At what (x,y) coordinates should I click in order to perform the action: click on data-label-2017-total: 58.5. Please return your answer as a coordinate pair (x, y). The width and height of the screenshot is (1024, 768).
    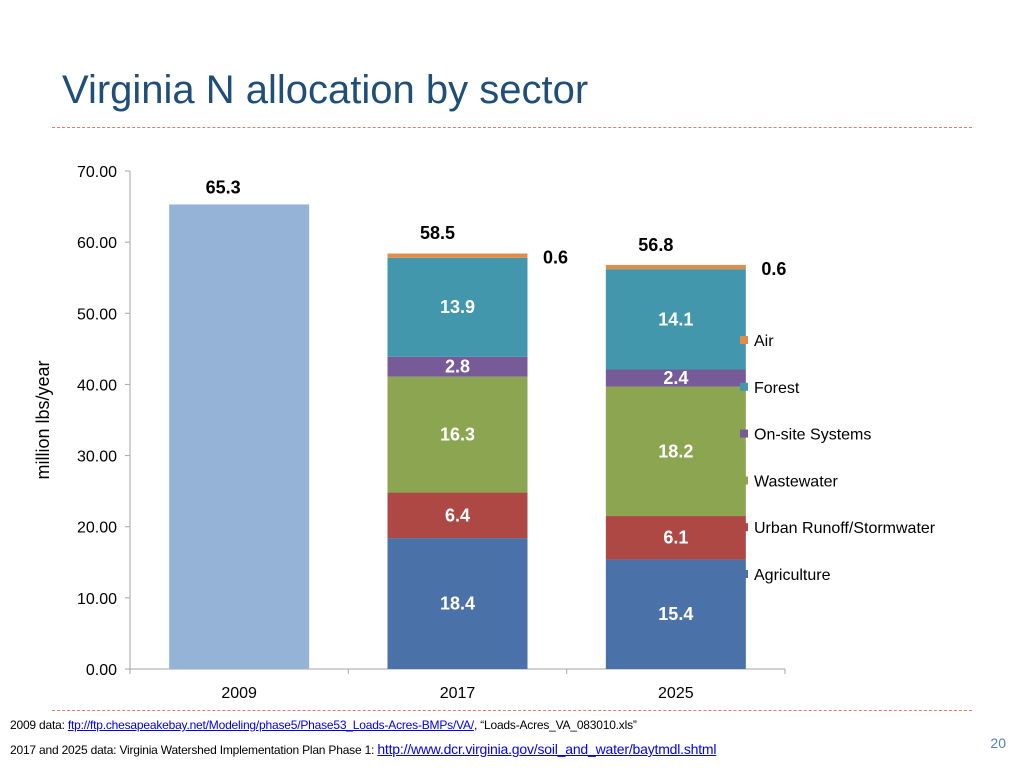
    Looking at the image, I should click on (437, 233).